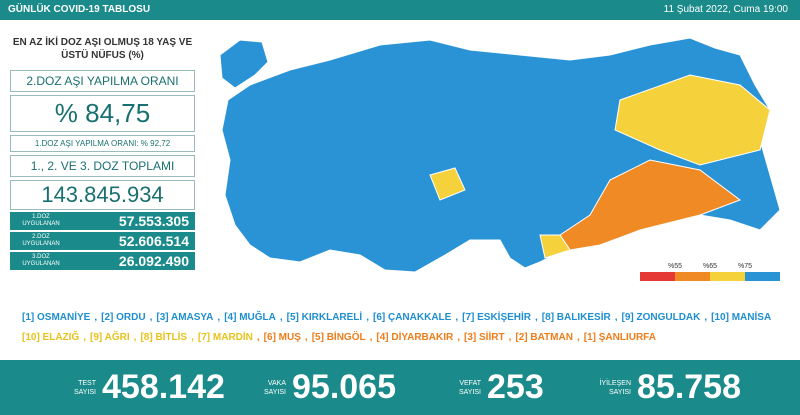 The width and height of the screenshot is (800, 415). Describe the element at coordinates (185, 317) in the screenshot. I see `ranking-item: [3] AMASYA` at that location.